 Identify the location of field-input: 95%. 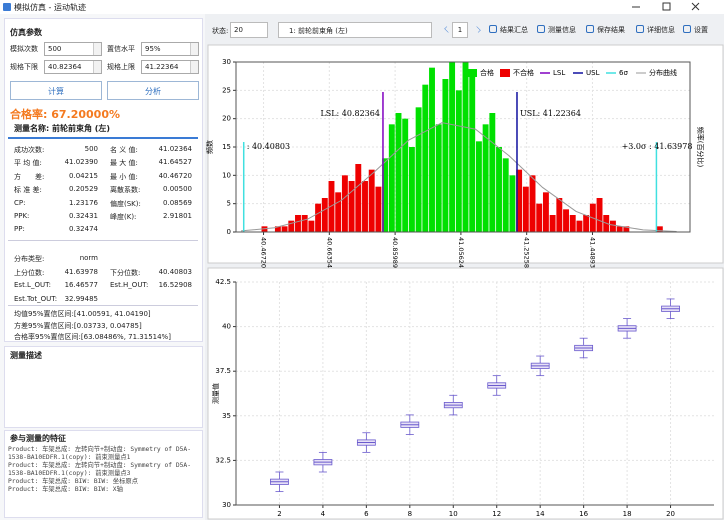
(170, 49).